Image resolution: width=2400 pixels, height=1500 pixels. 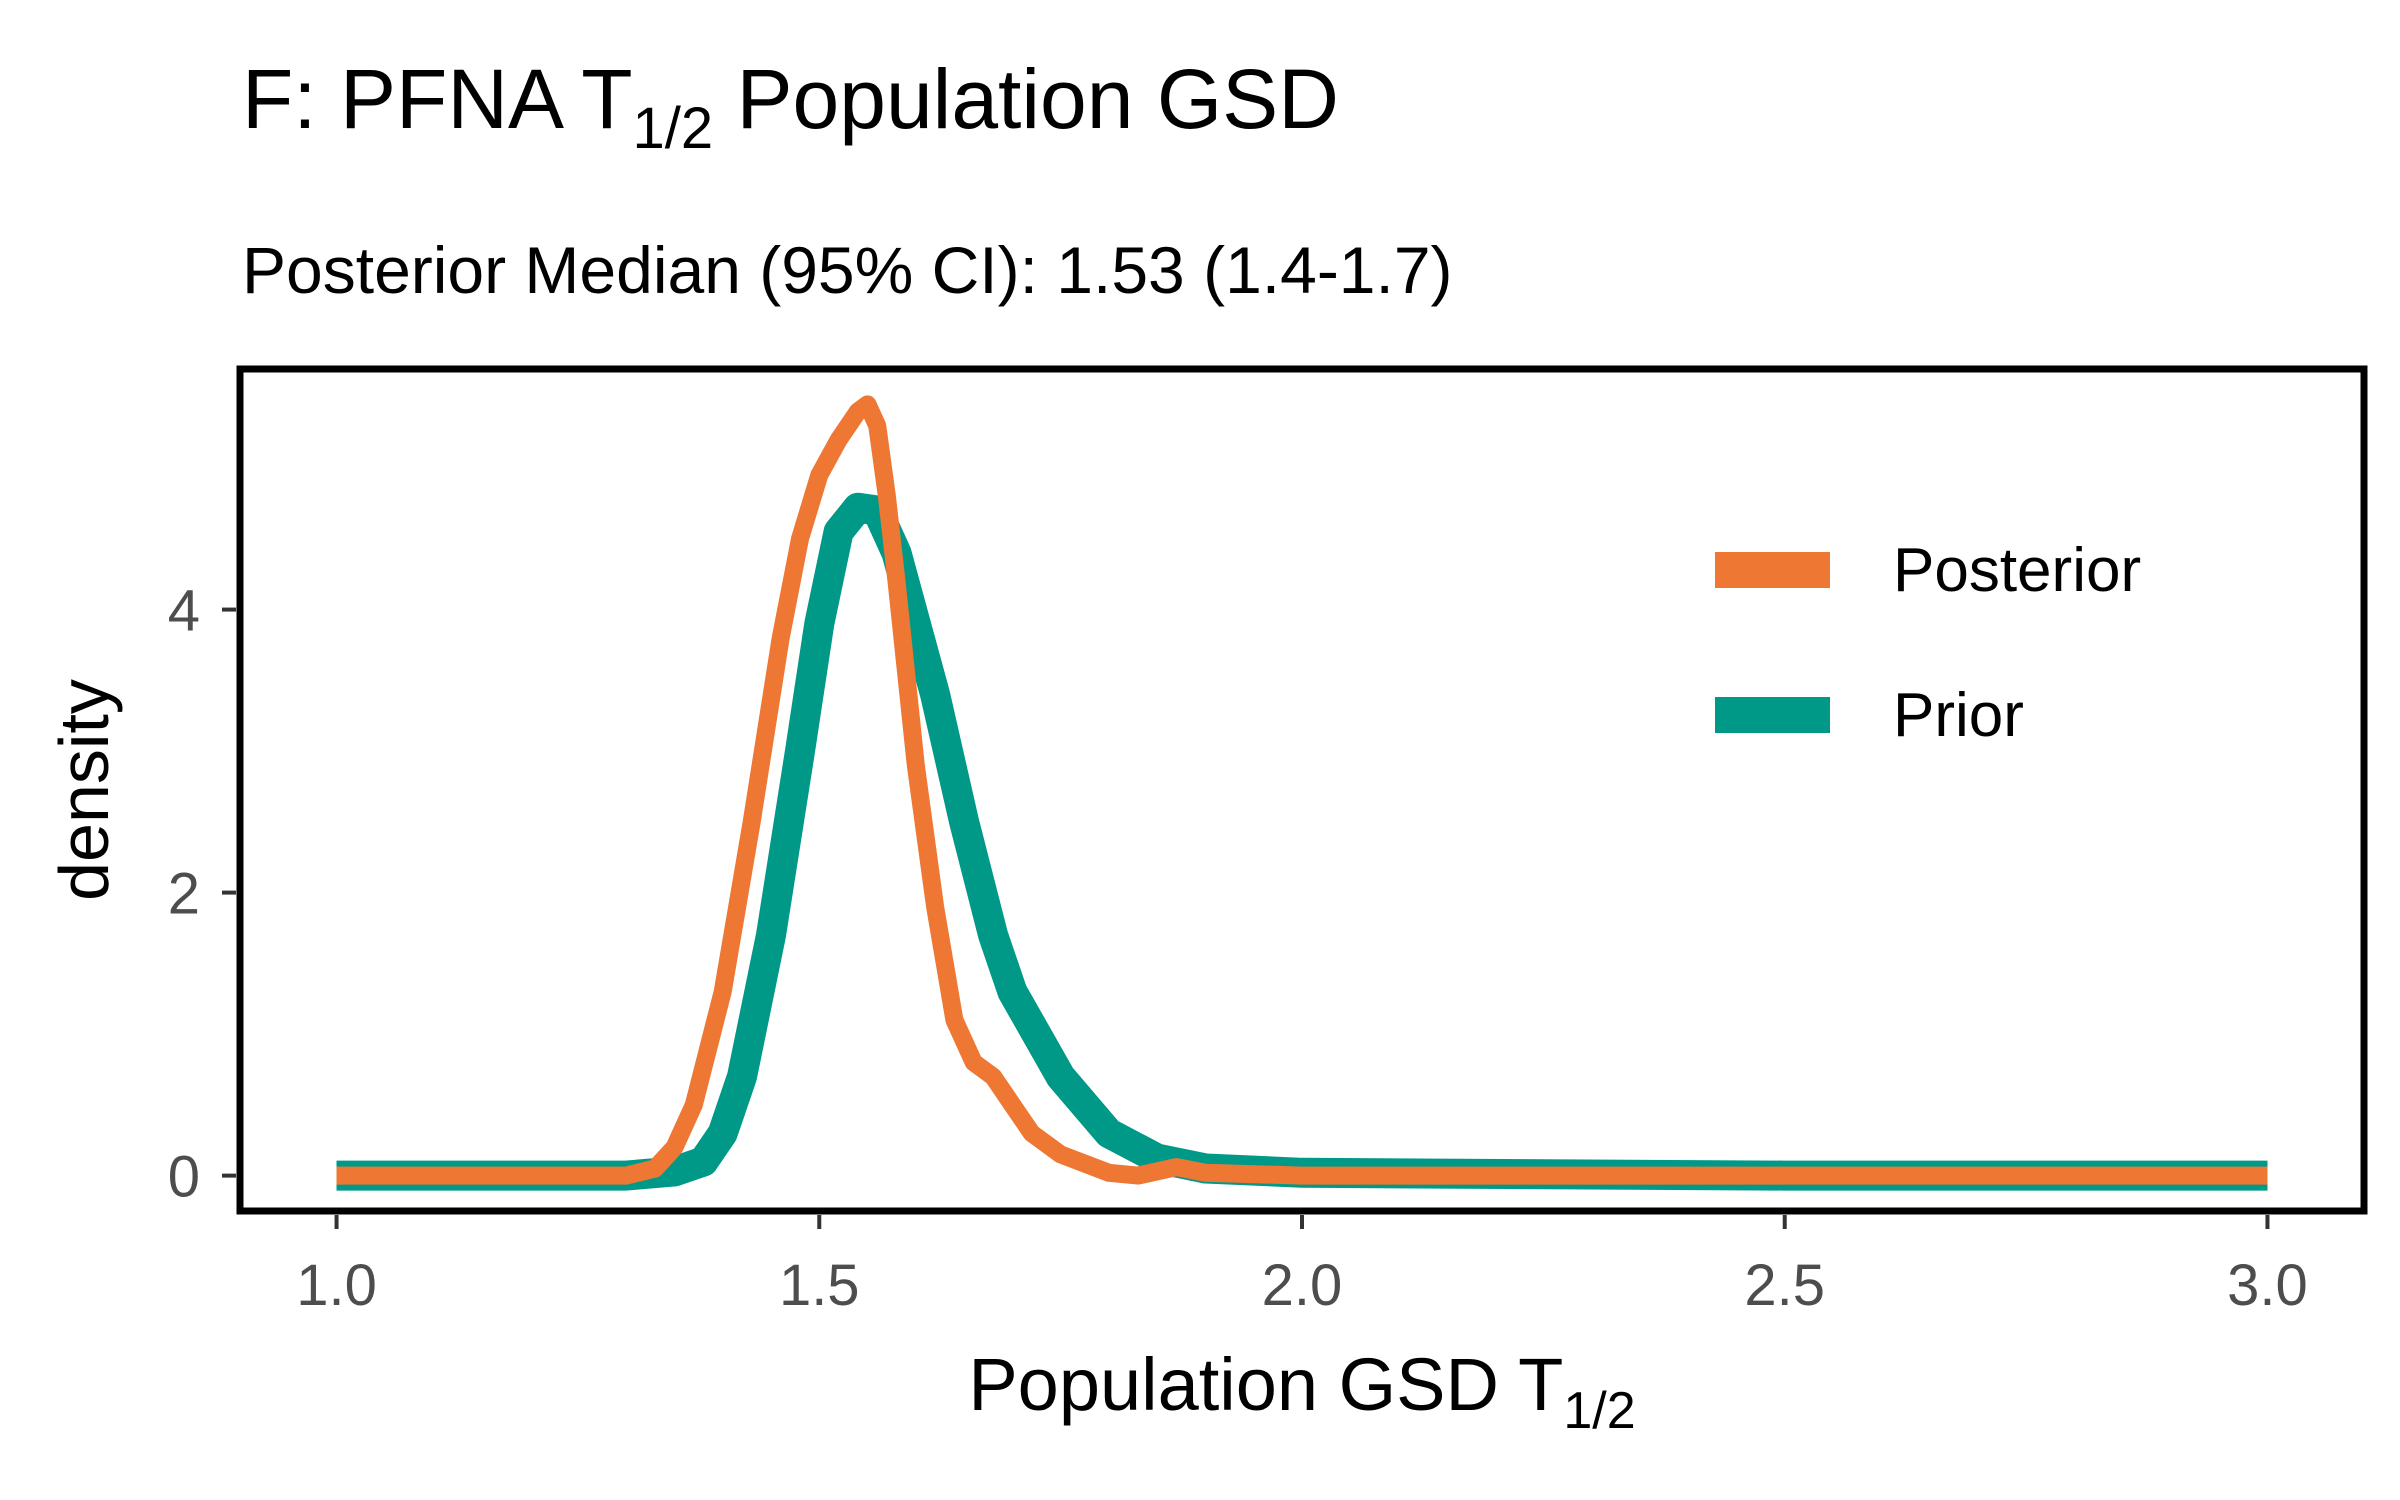 I want to click on y-tick-label: 0, so click(x=184, y=1177).